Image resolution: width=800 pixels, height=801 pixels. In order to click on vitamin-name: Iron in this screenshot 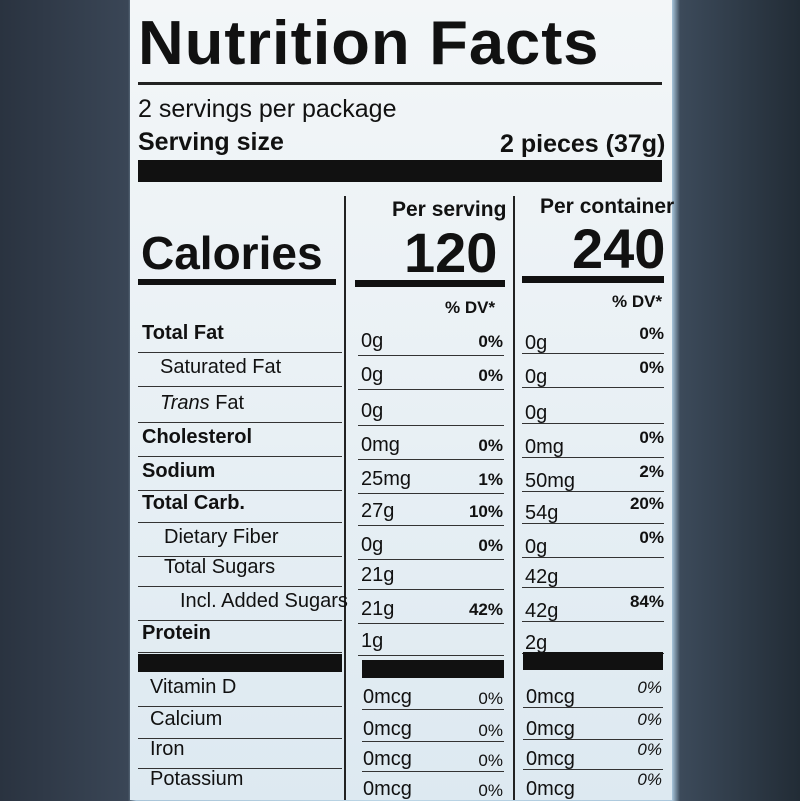, I will do `click(167, 749)`.